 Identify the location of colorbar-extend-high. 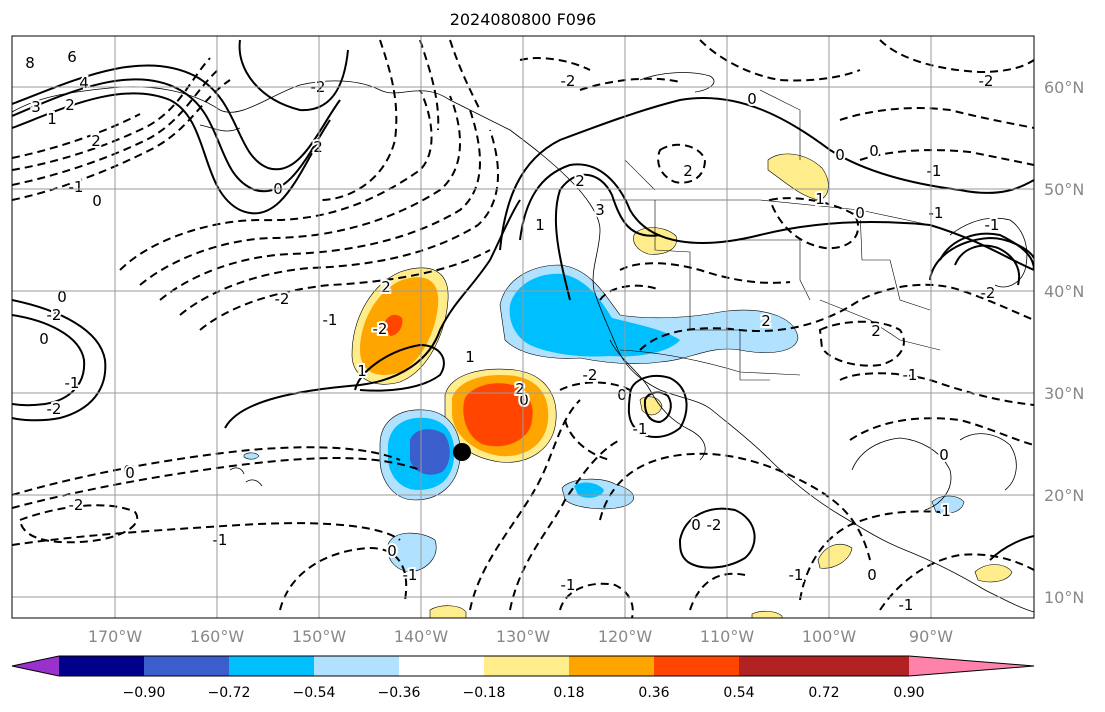
(971, 666).